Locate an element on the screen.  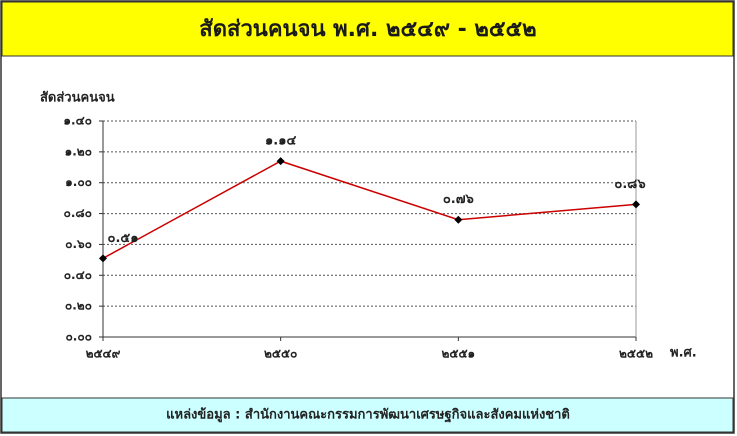
y-tick-label: ๐.๖๐ is located at coordinates (78, 244).